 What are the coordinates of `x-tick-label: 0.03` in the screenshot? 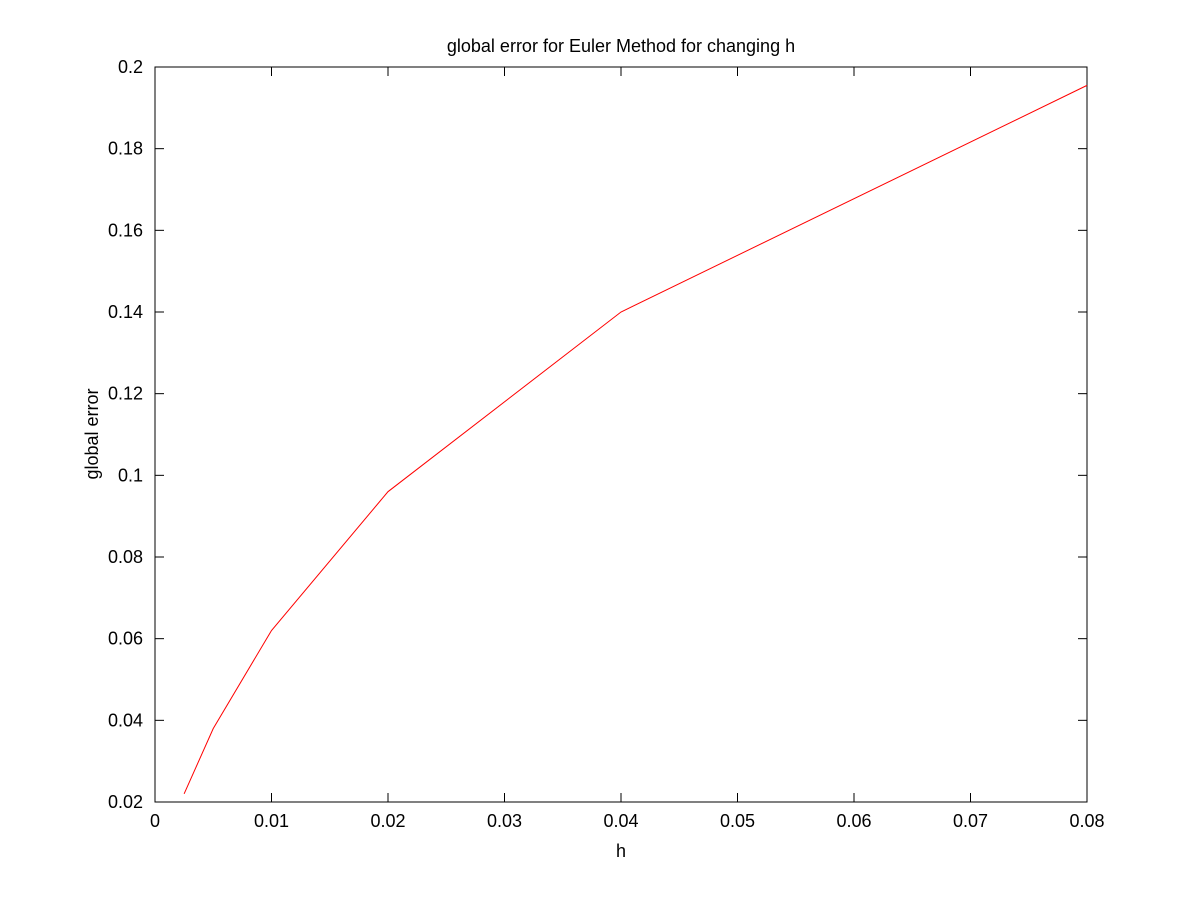 It's located at (504, 821).